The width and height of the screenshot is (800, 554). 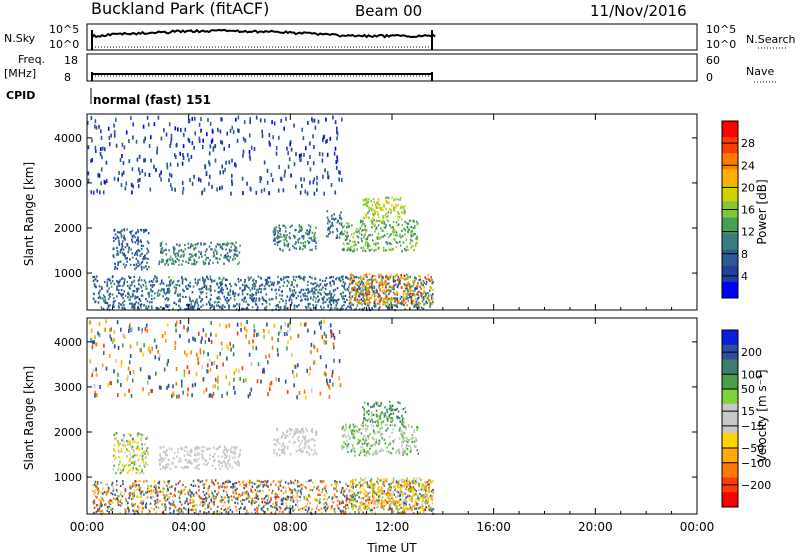 I want to click on freq-label: Freq., so click(x=31, y=59).